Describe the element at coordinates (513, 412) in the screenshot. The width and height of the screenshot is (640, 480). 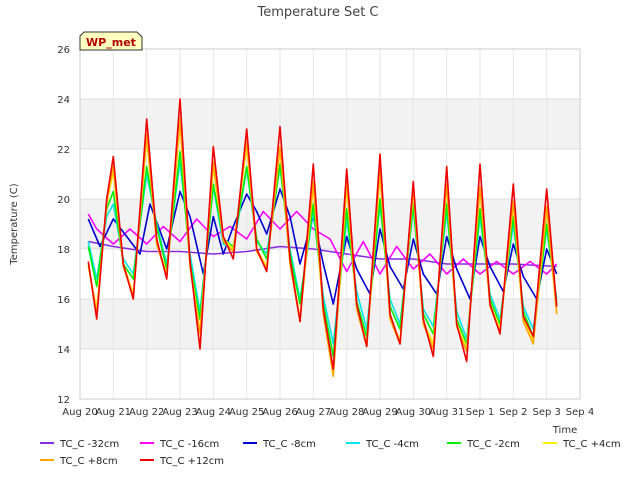
I see `x-tick-label-13: Sep 2` at that location.